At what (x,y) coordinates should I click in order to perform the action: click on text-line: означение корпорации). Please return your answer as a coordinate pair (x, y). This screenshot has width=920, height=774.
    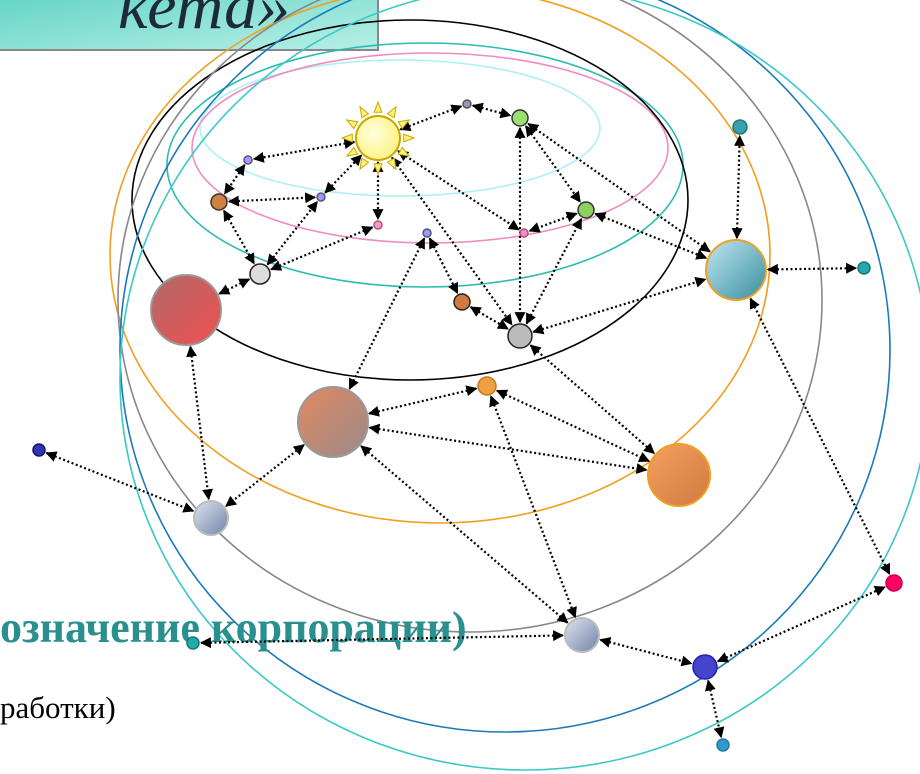
    Looking at the image, I should click on (233, 627).